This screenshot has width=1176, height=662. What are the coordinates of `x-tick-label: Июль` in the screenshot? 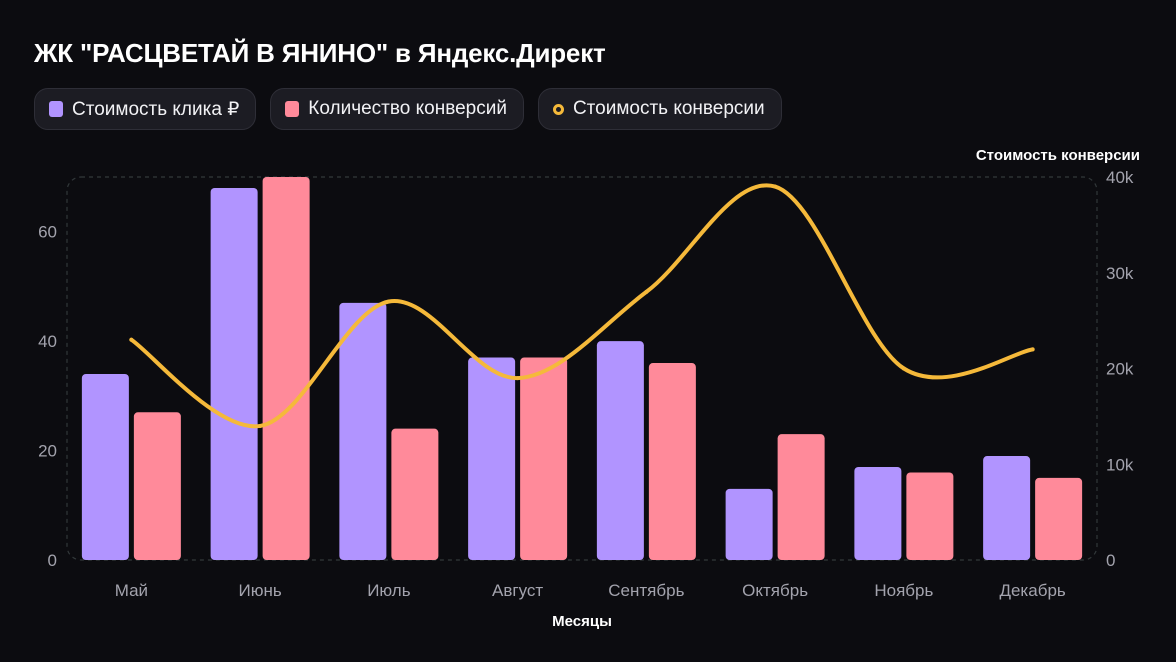 It's located at (389, 590).